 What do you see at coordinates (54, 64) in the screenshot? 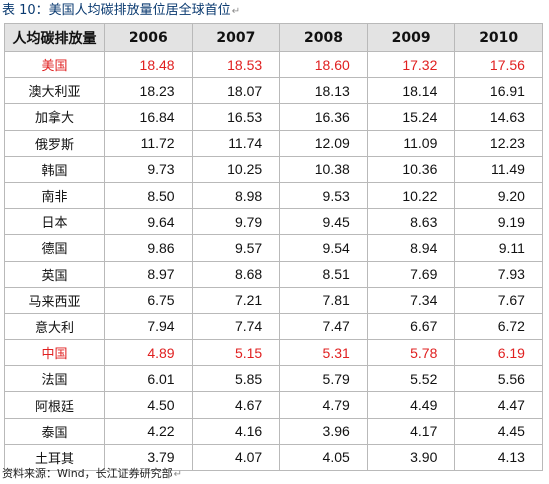
I see `country-cell: 美国` at bounding box center [54, 64].